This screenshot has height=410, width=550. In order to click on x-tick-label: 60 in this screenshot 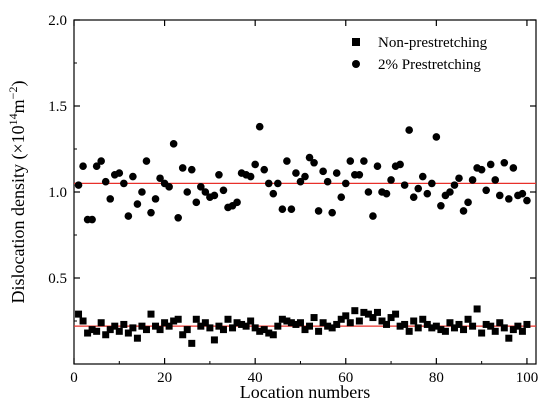, I will do `click(345, 378)`.